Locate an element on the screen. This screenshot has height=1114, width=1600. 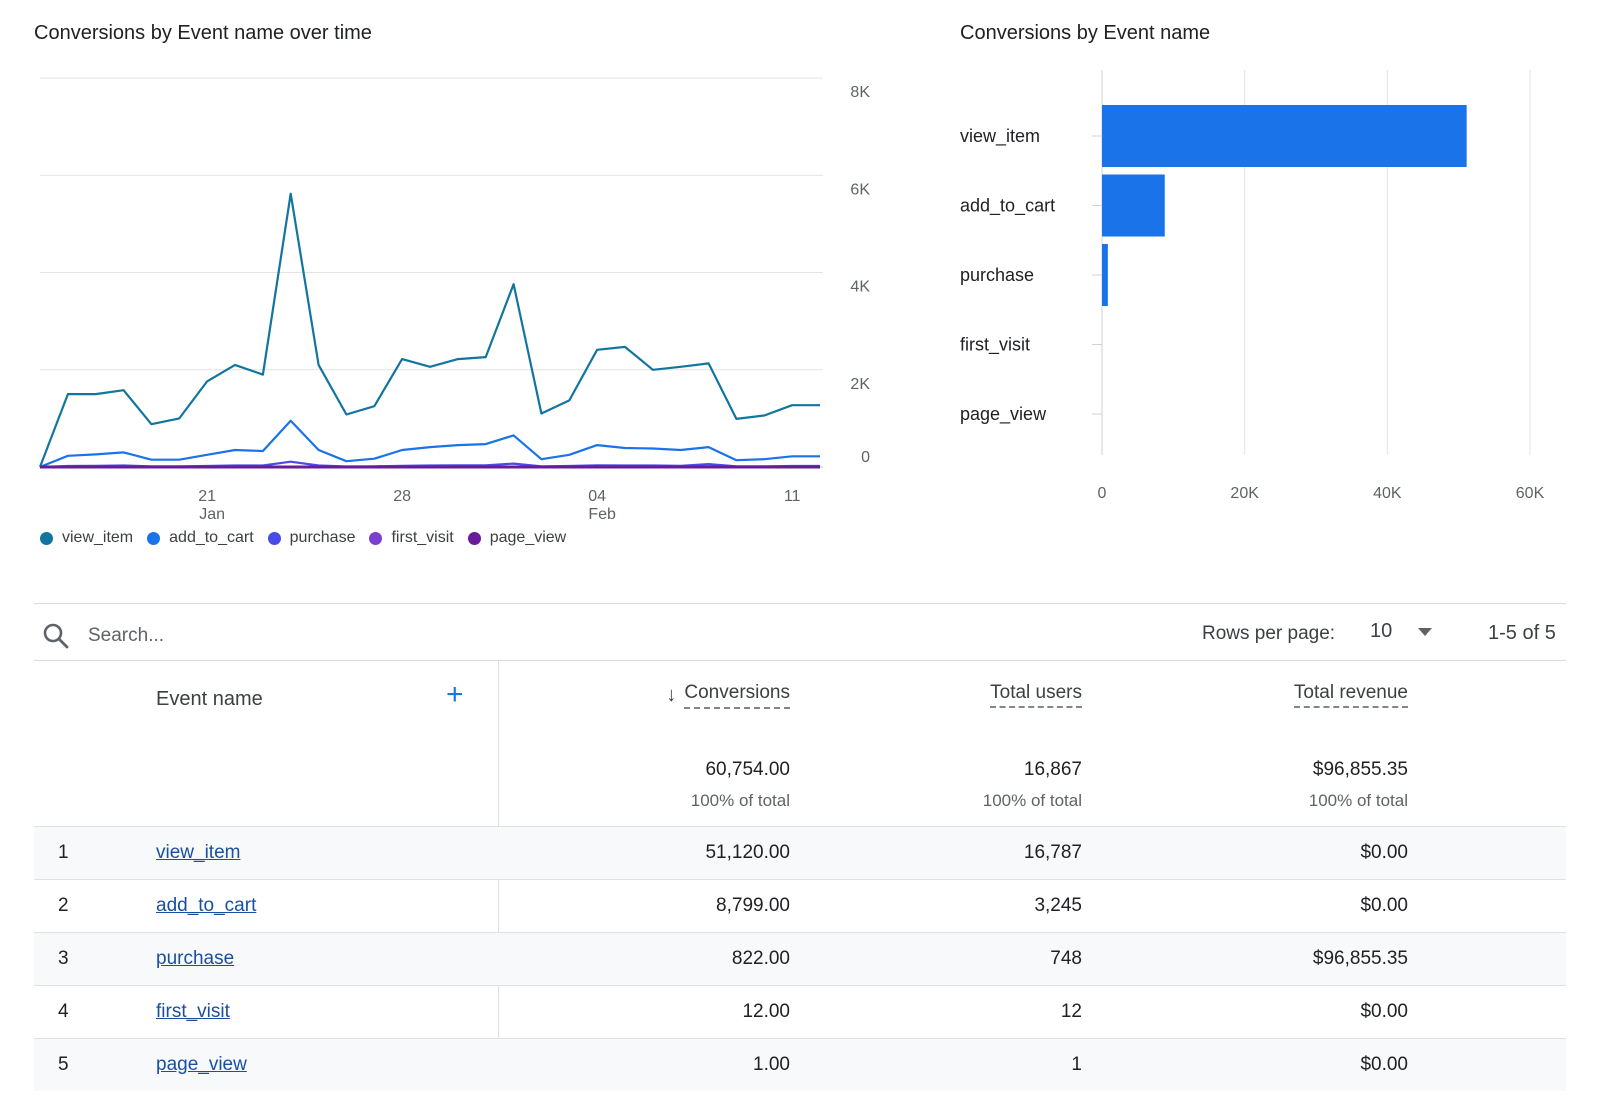
x-tick-label: 20K is located at coordinates (1244, 493).